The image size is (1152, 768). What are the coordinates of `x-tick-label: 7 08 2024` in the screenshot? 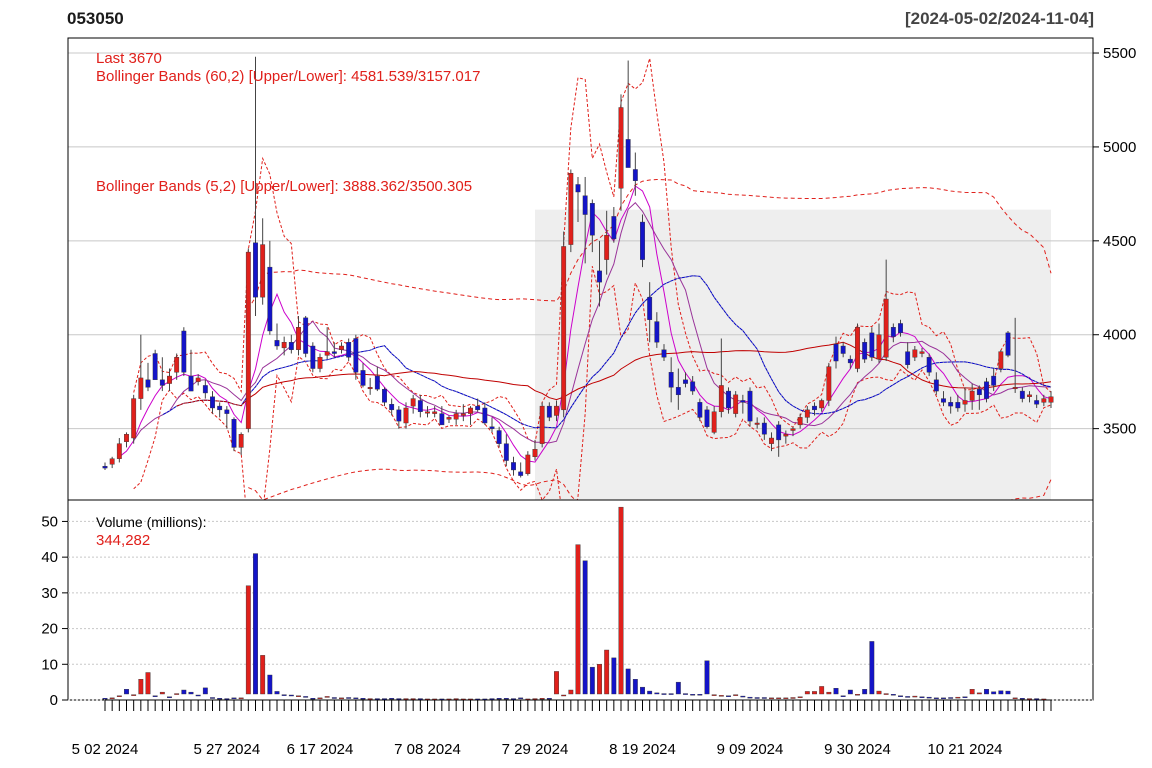 It's located at (427, 749).